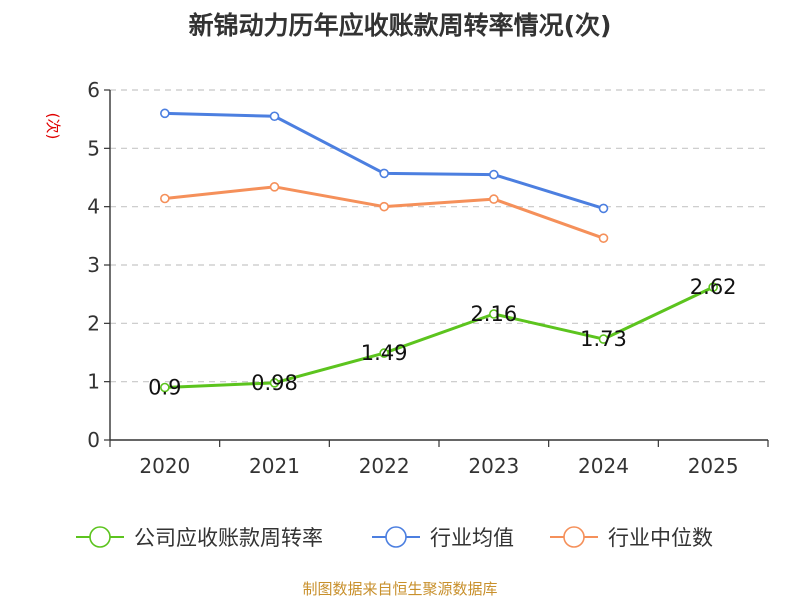 This screenshot has height=600, width=800. I want to click on data-label: 1.49, so click(384, 353).